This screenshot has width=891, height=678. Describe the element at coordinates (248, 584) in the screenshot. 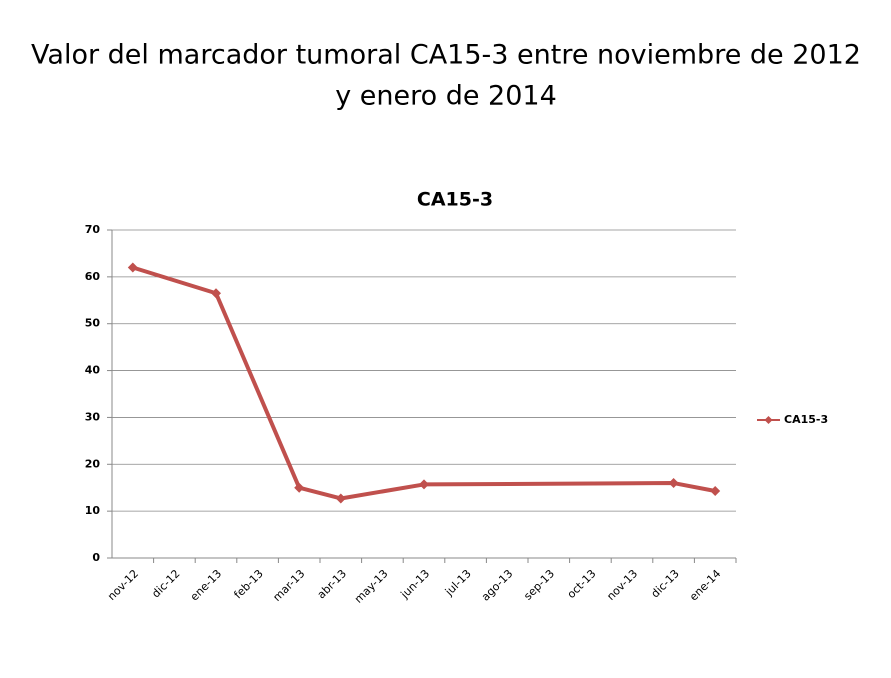

I see `x-tick-label: feb-13` at that location.